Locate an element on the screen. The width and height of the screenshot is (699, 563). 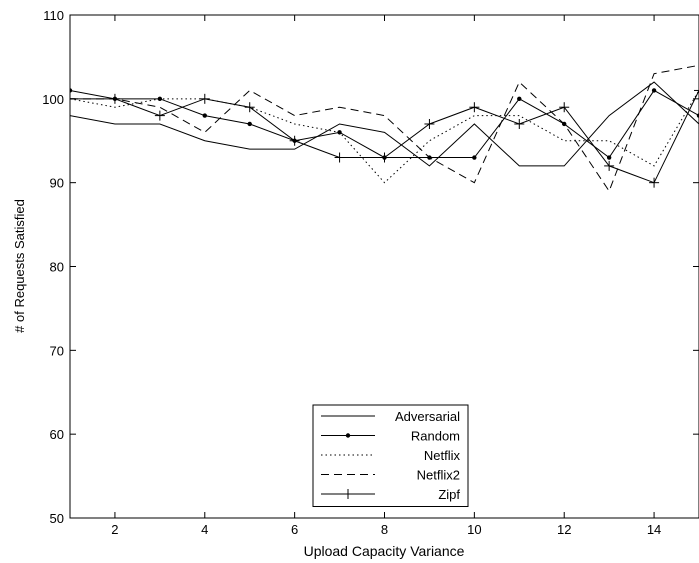
y-tick-label: 60 is located at coordinates (57, 434).